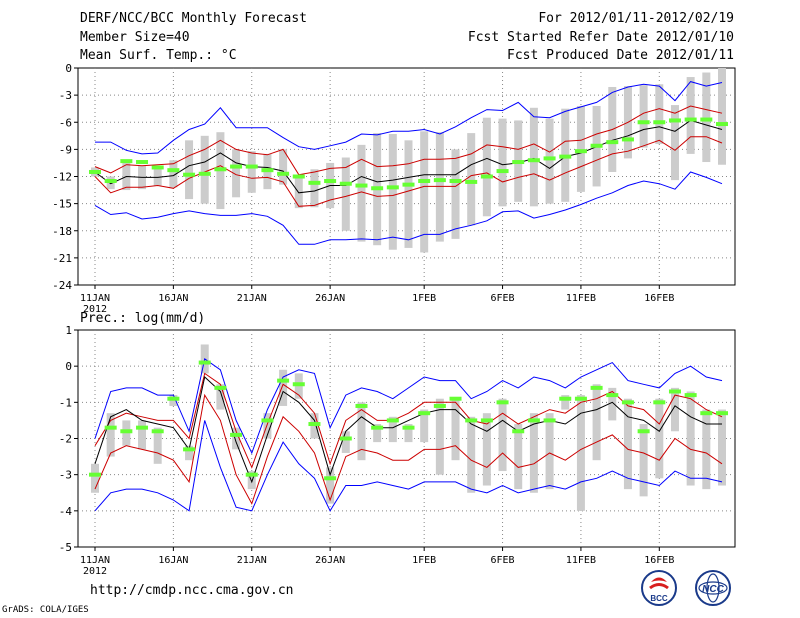  What do you see at coordinates (95, 309) in the screenshot?
I see `x-year-label: 2012` at bounding box center [95, 309].